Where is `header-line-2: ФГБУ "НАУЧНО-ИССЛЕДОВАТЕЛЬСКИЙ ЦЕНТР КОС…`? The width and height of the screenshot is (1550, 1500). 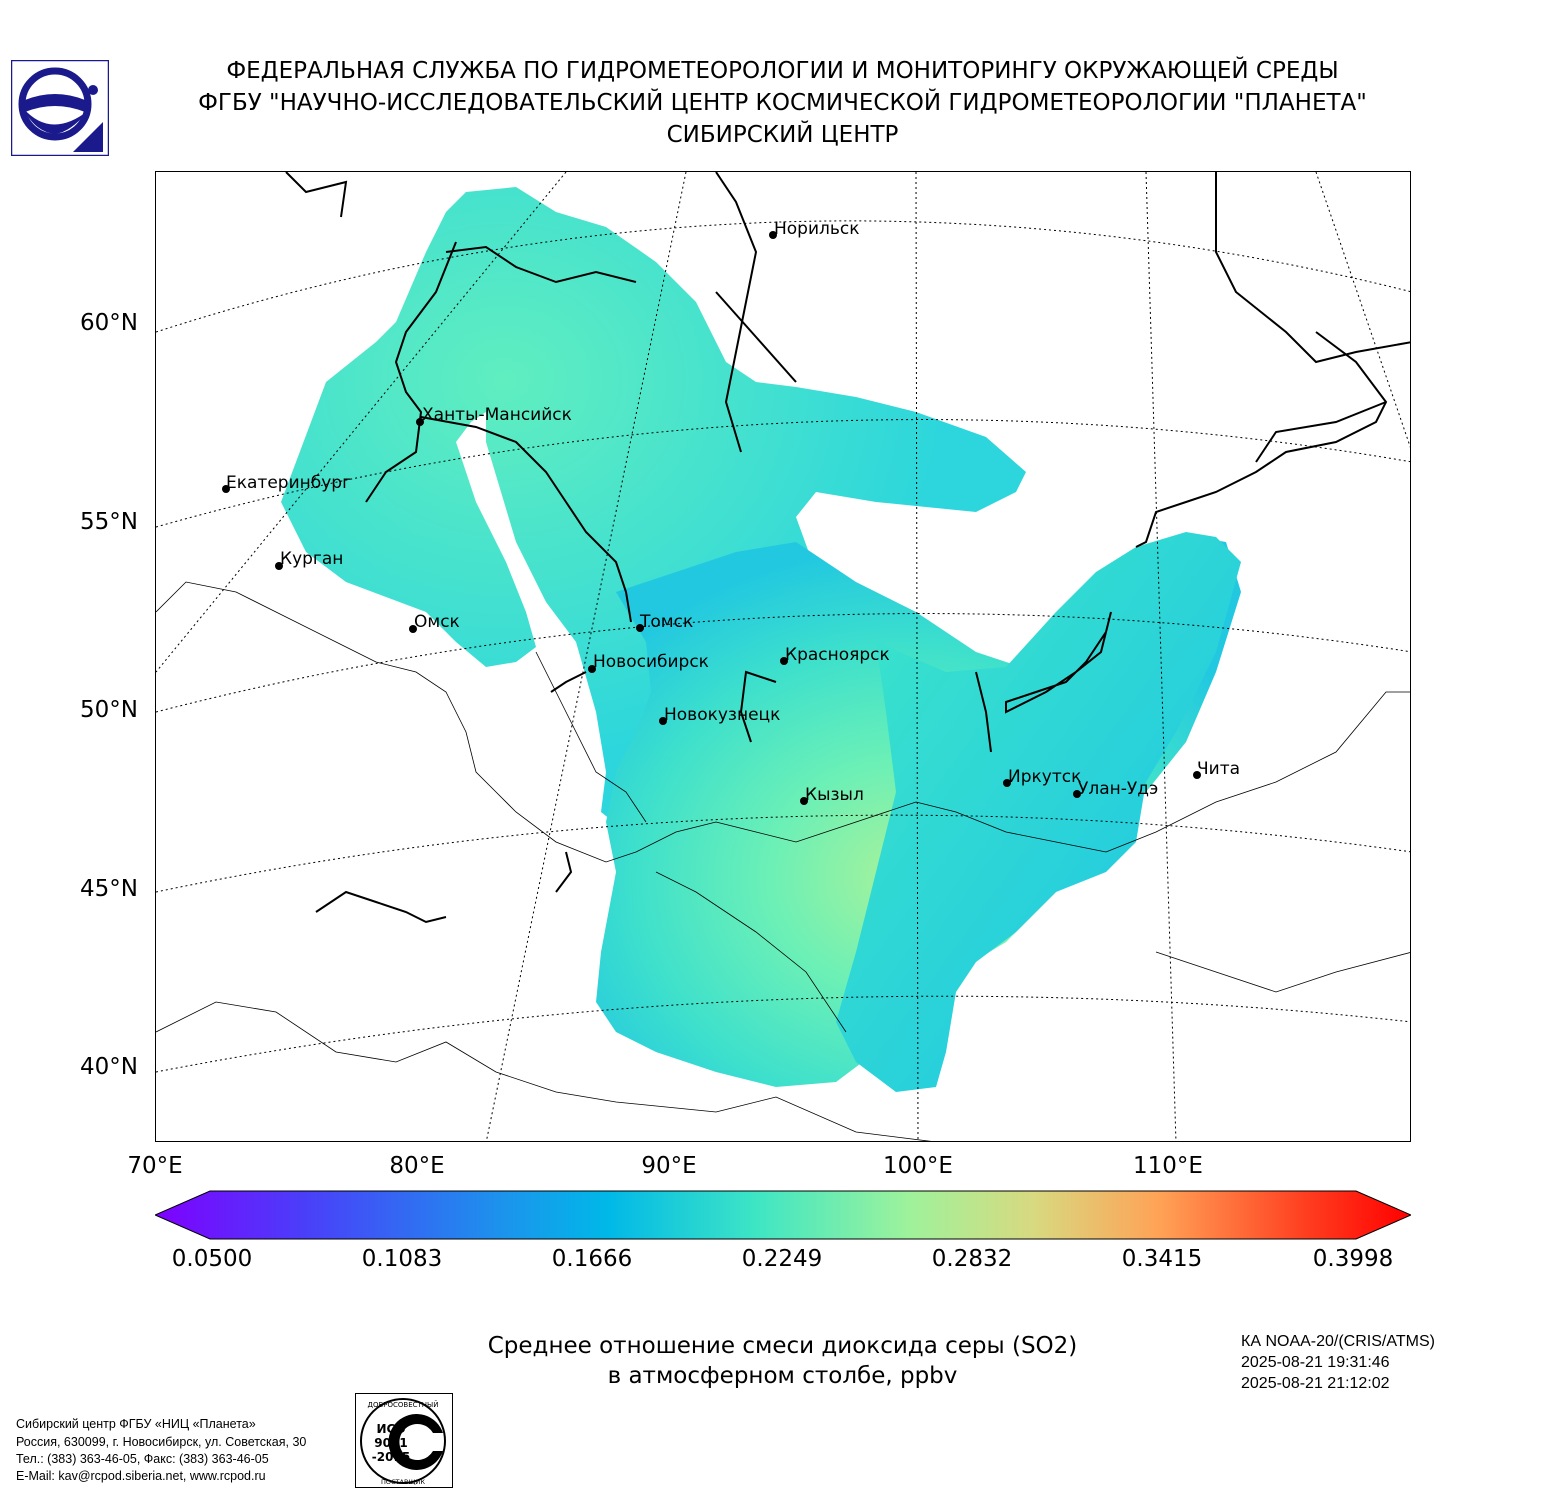
header-line-2: ФГБУ "НАУЧНО-ИССЛЕДОВАТЕЛЬСКИЙ ЦЕНТР КОС… is located at coordinates (782, 103).